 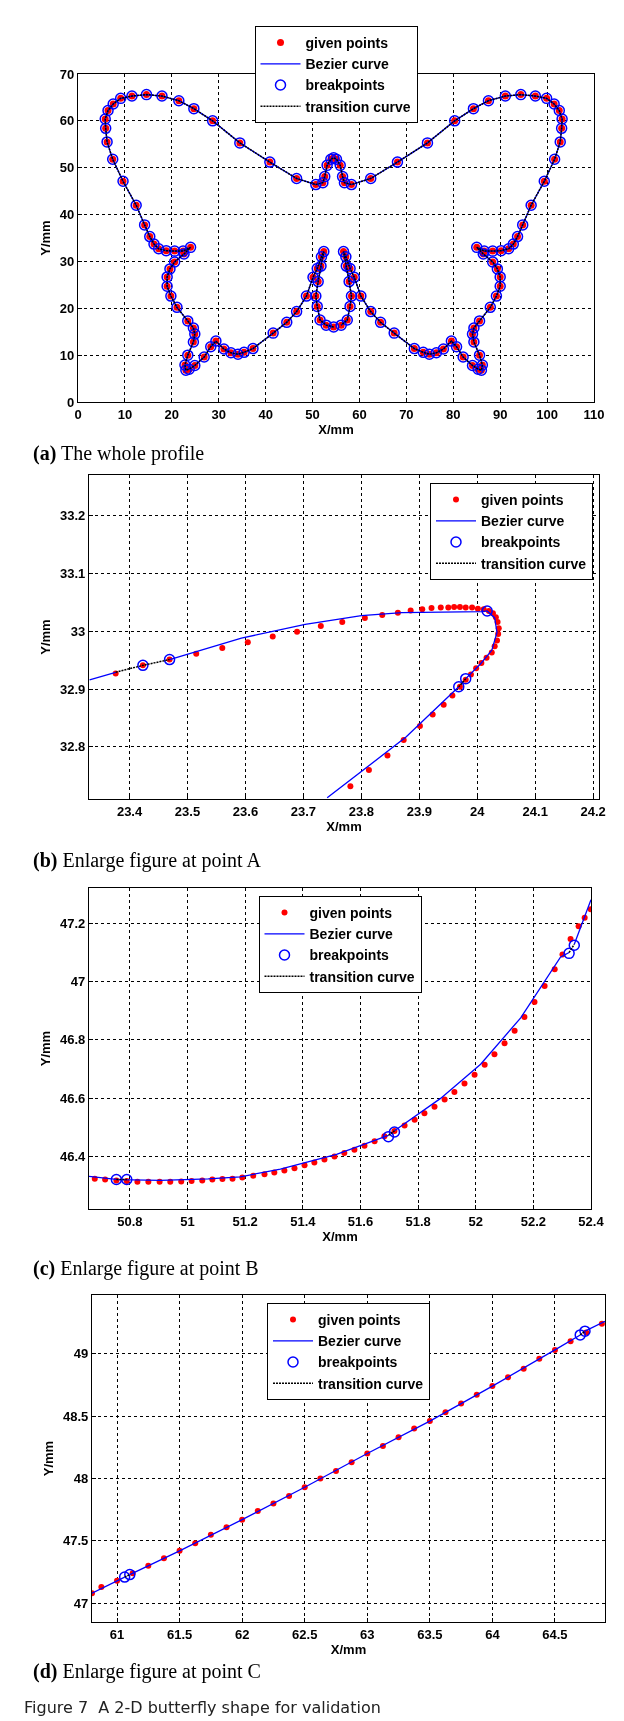 What do you see at coordinates (146, 1268) in the screenshot?
I see `text: (c) Enlarge figure at point B` at bounding box center [146, 1268].